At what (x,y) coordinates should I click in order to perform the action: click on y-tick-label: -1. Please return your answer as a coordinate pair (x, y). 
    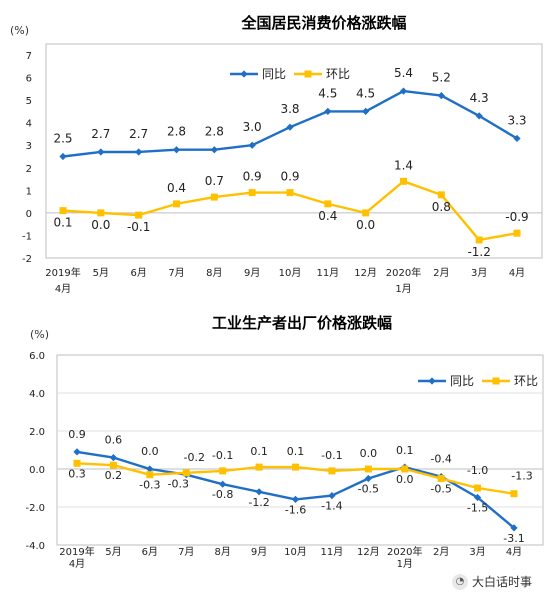
    Looking at the image, I should click on (27, 236).